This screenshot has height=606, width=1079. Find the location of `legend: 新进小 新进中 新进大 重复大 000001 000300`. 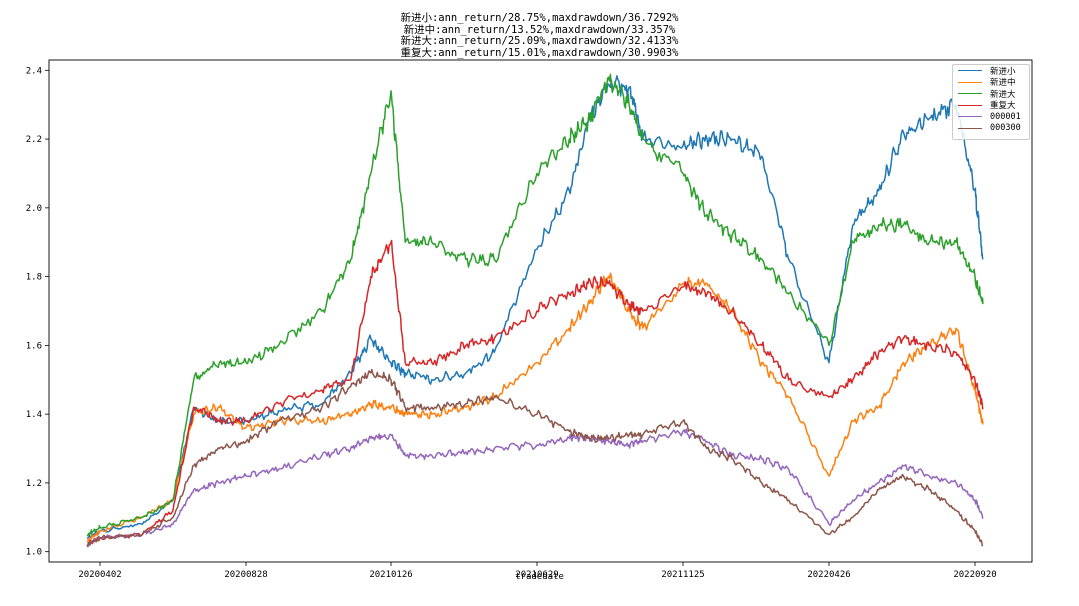

legend: 新进小 新进中 新进大 重复大 000001 000300 is located at coordinates (991, 102).